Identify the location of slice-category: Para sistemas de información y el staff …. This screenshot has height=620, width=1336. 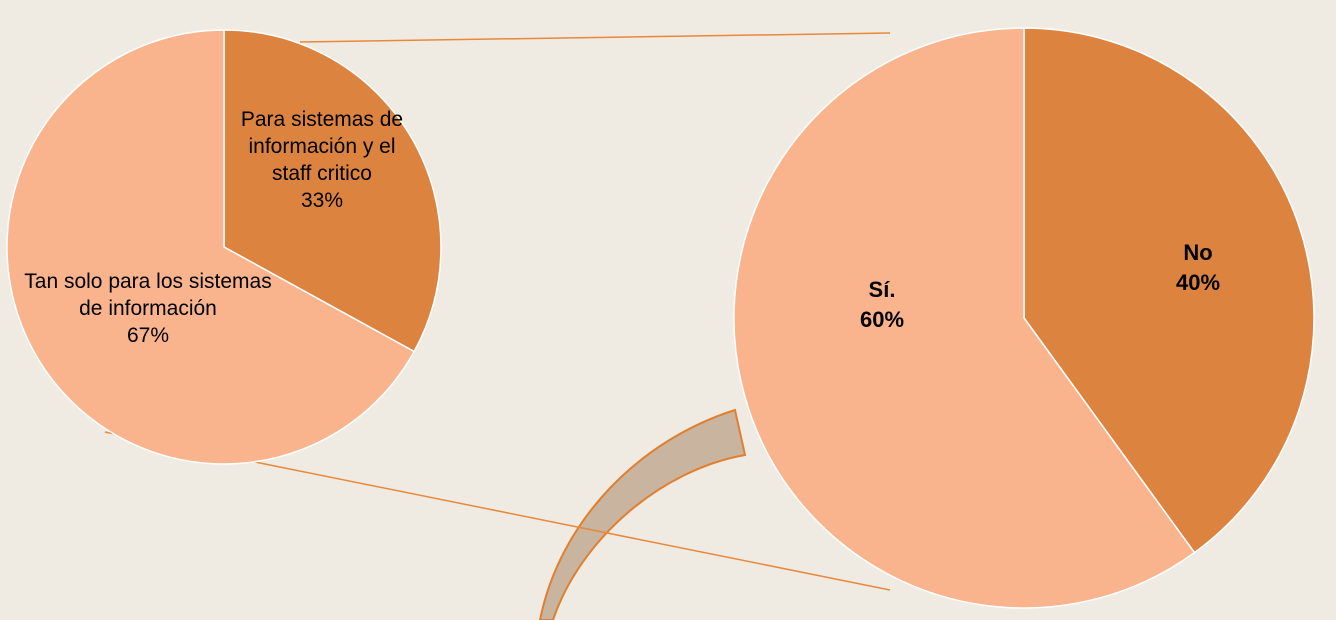
(322, 146).